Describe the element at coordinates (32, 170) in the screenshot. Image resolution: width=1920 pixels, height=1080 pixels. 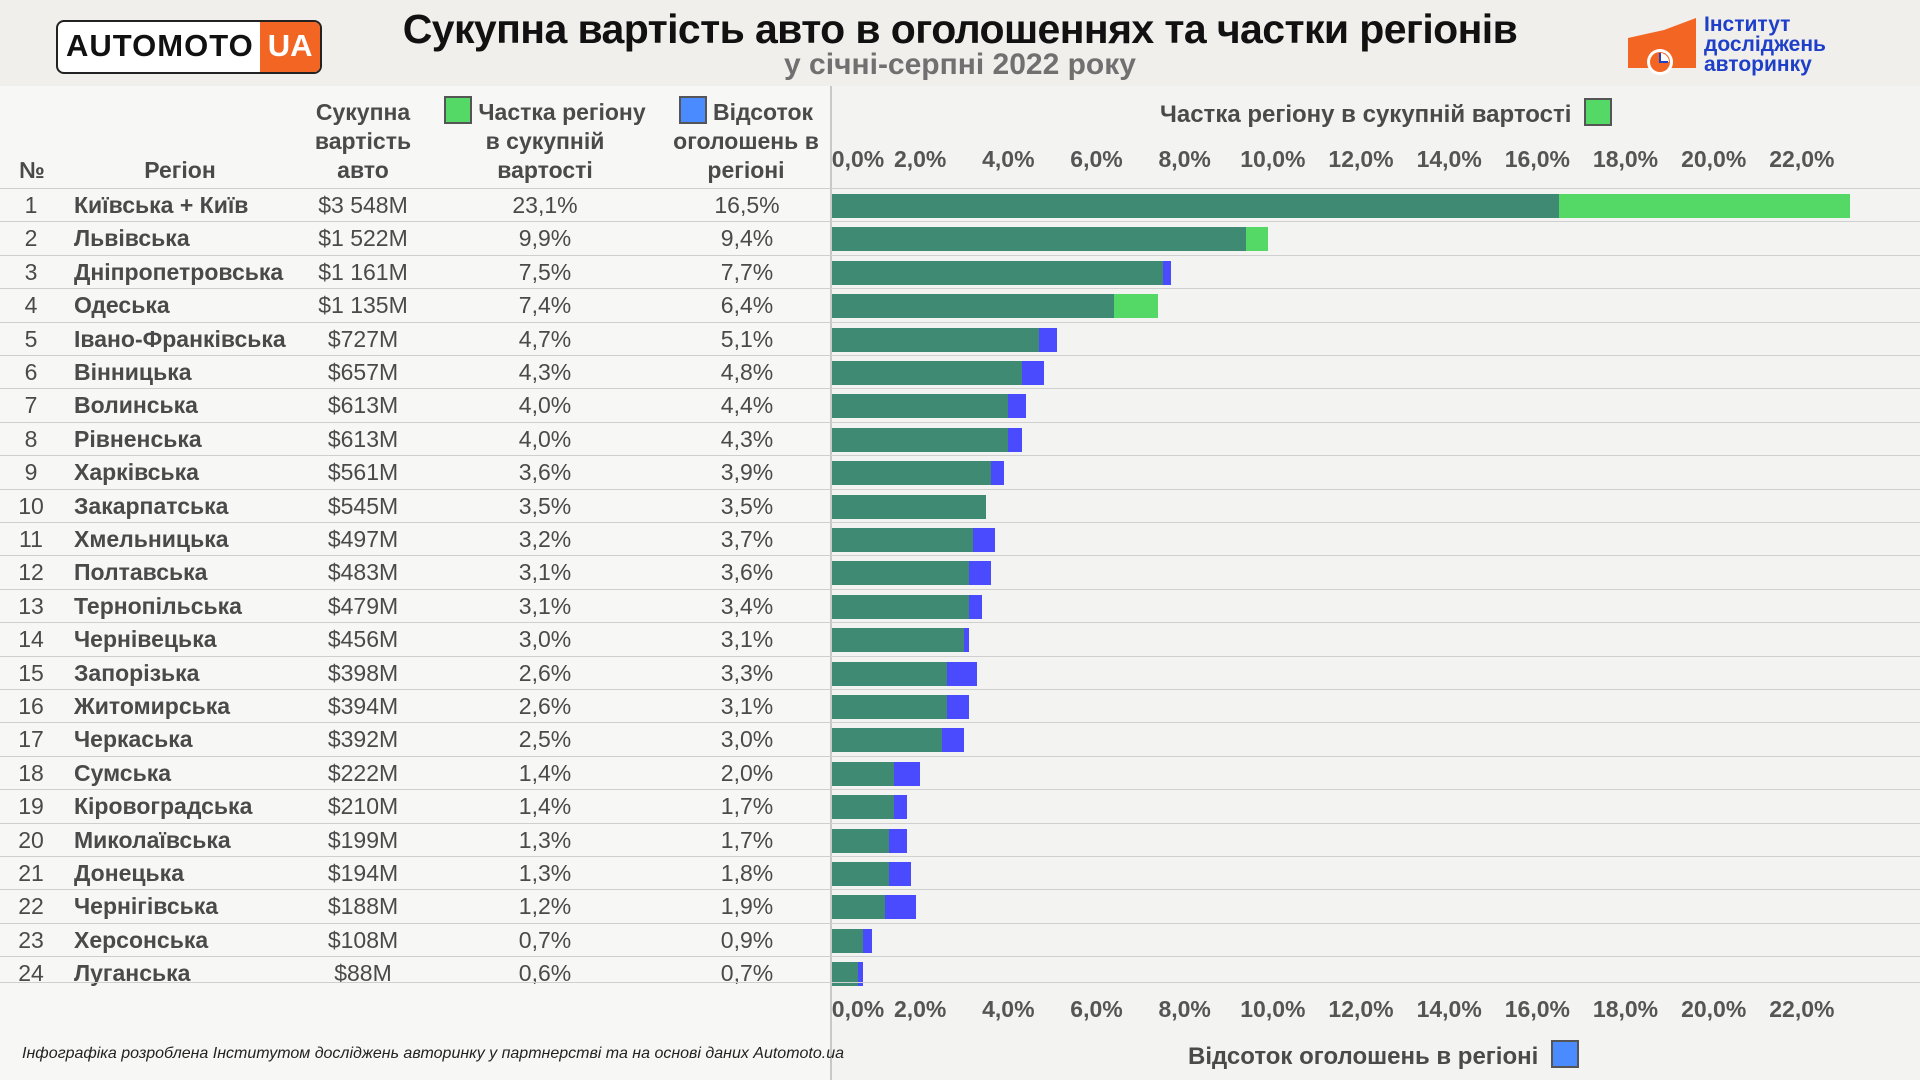
I see `col-num-header: №` at that location.